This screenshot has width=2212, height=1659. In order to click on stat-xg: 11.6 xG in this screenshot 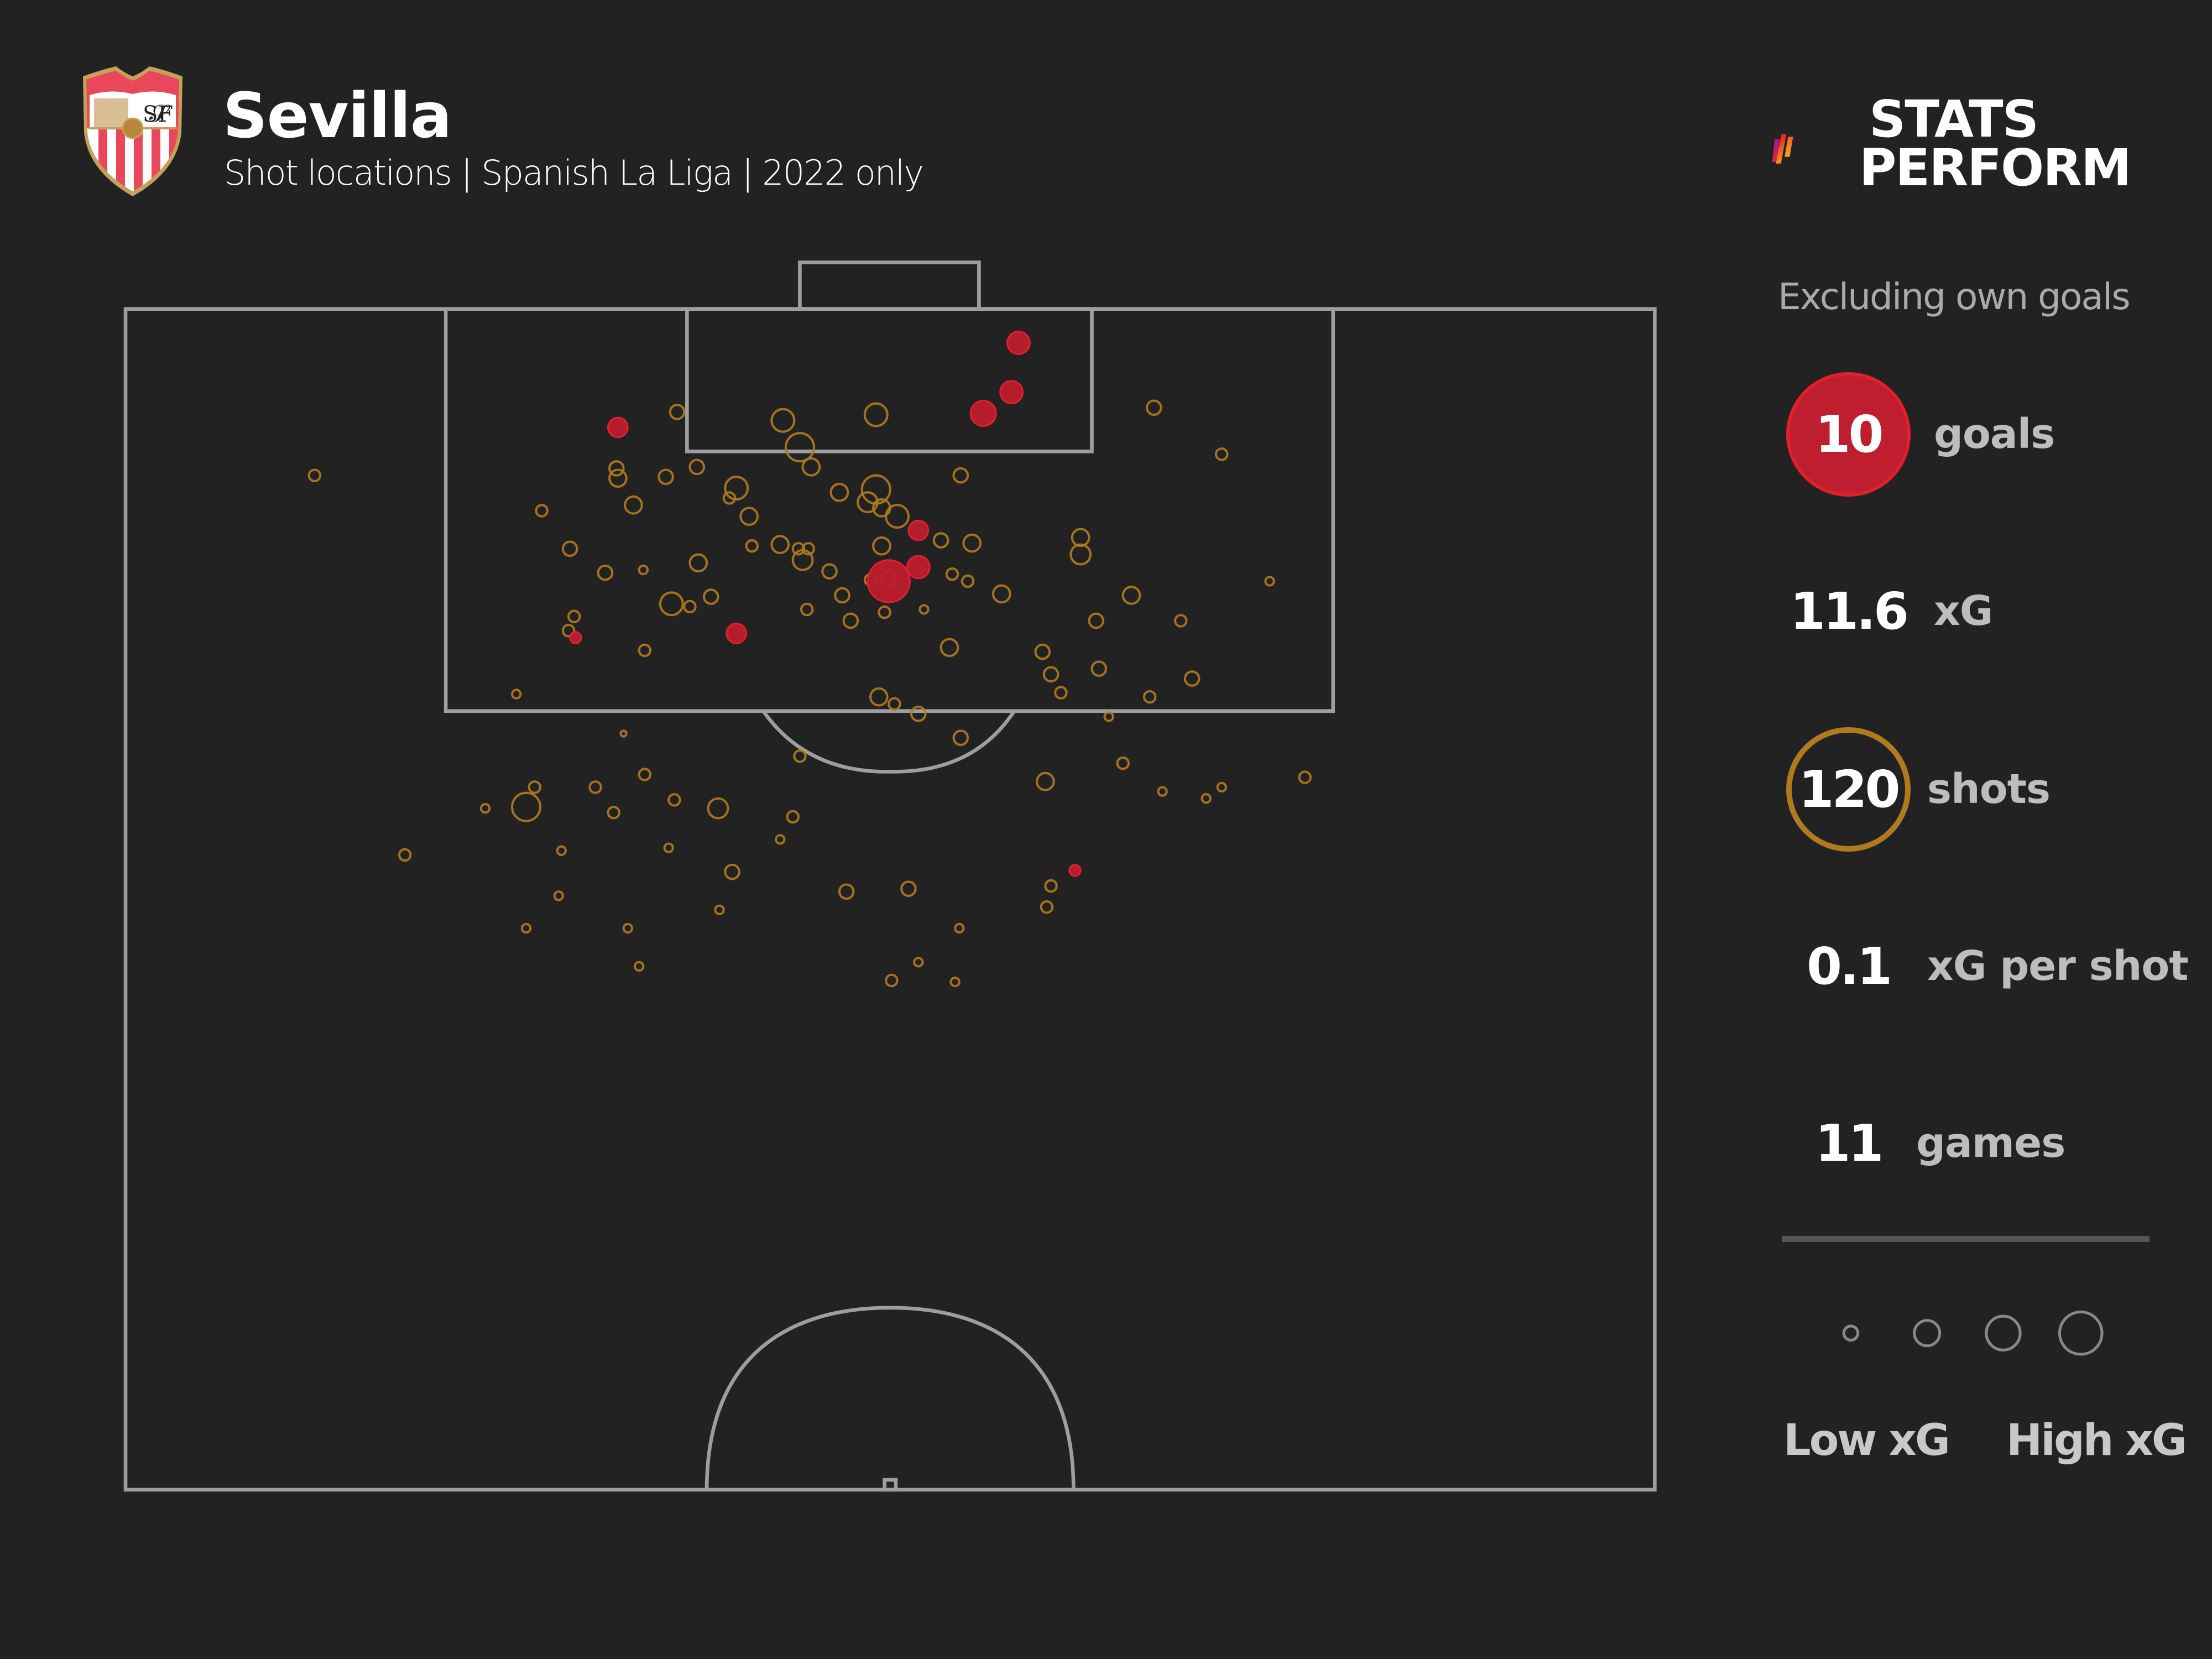, I will do `click(1999, 611)`.